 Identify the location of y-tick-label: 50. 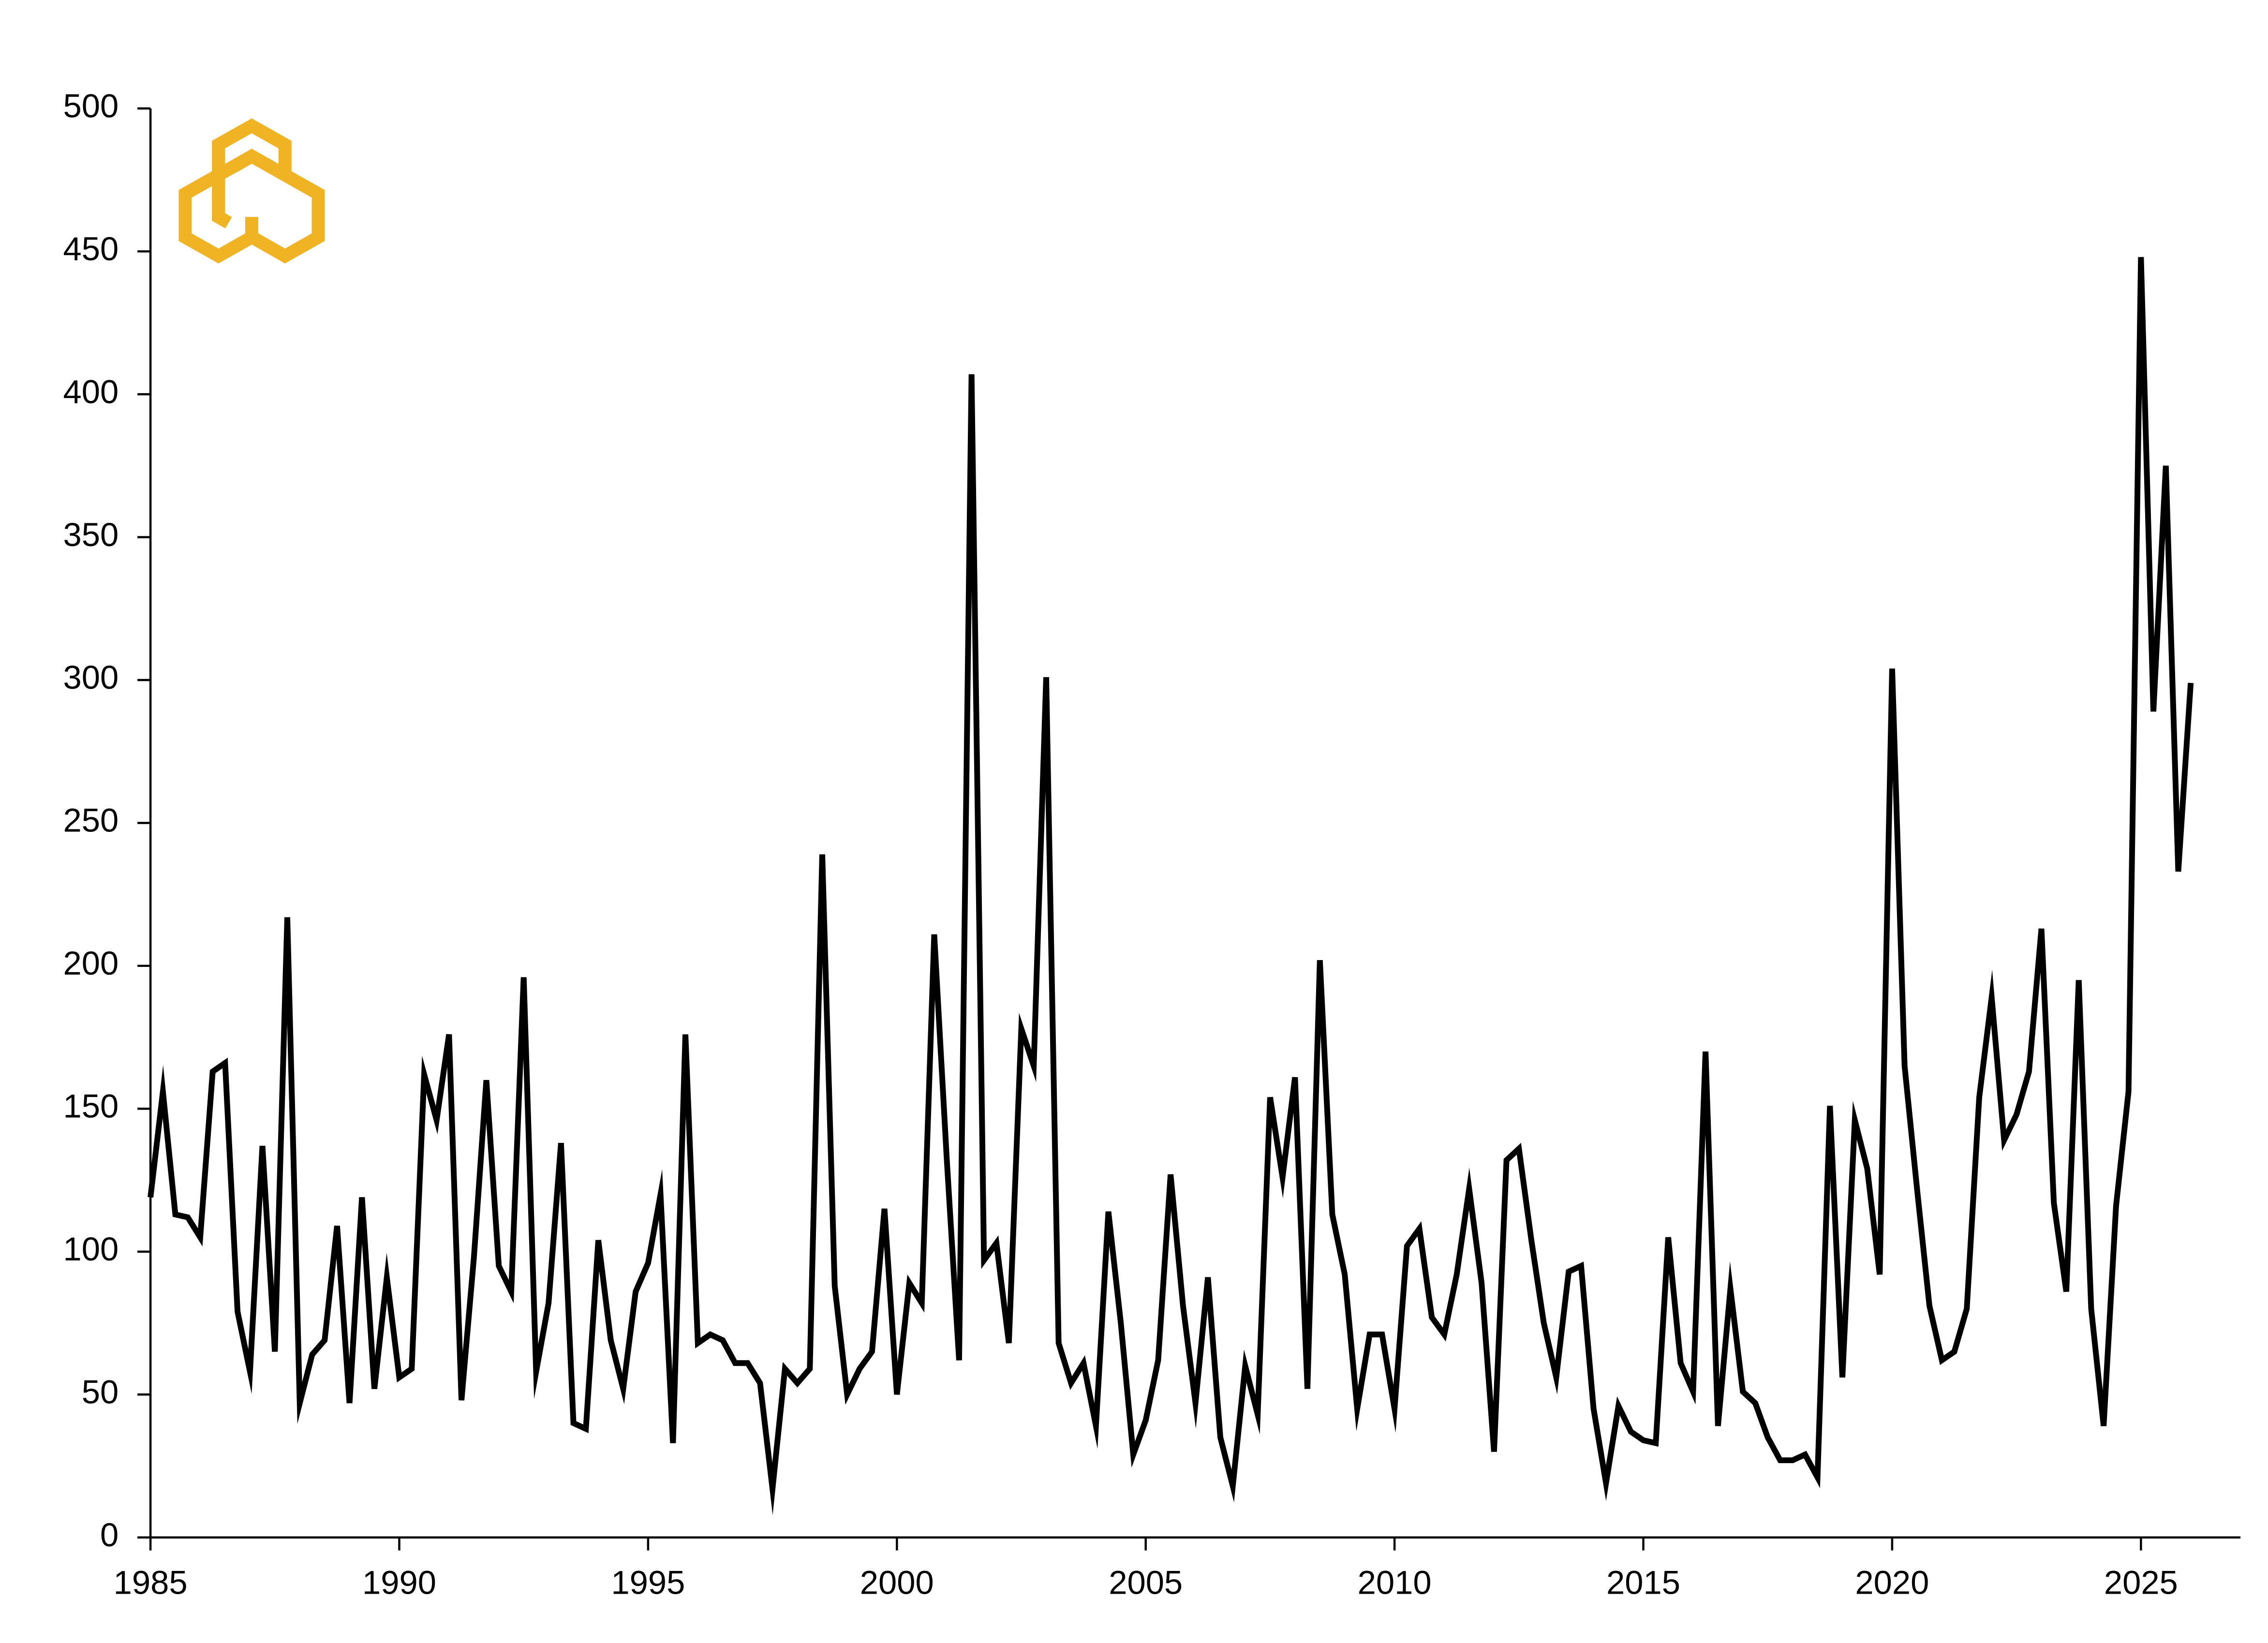
(101, 1391).